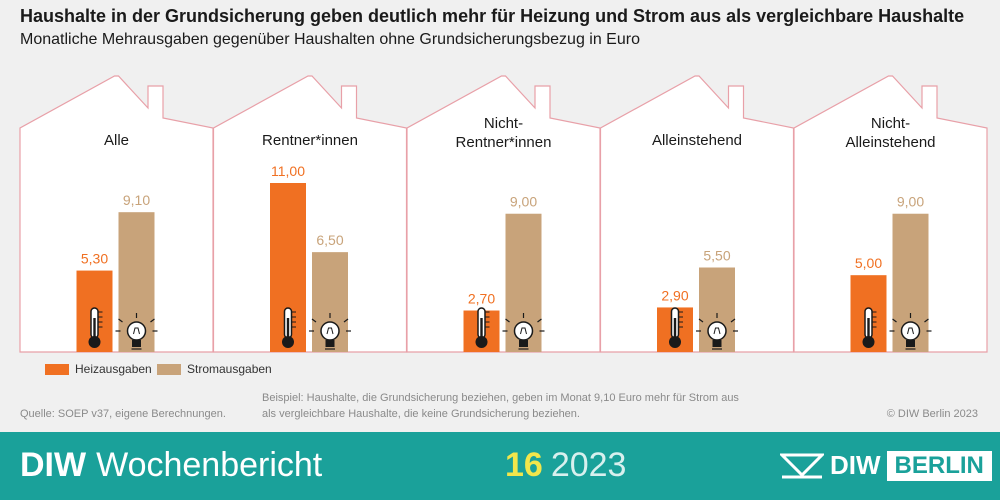 The width and height of the screenshot is (1000, 500). I want to click on diw-berlin-logo: DIW BERLIN, so click(886, 465).